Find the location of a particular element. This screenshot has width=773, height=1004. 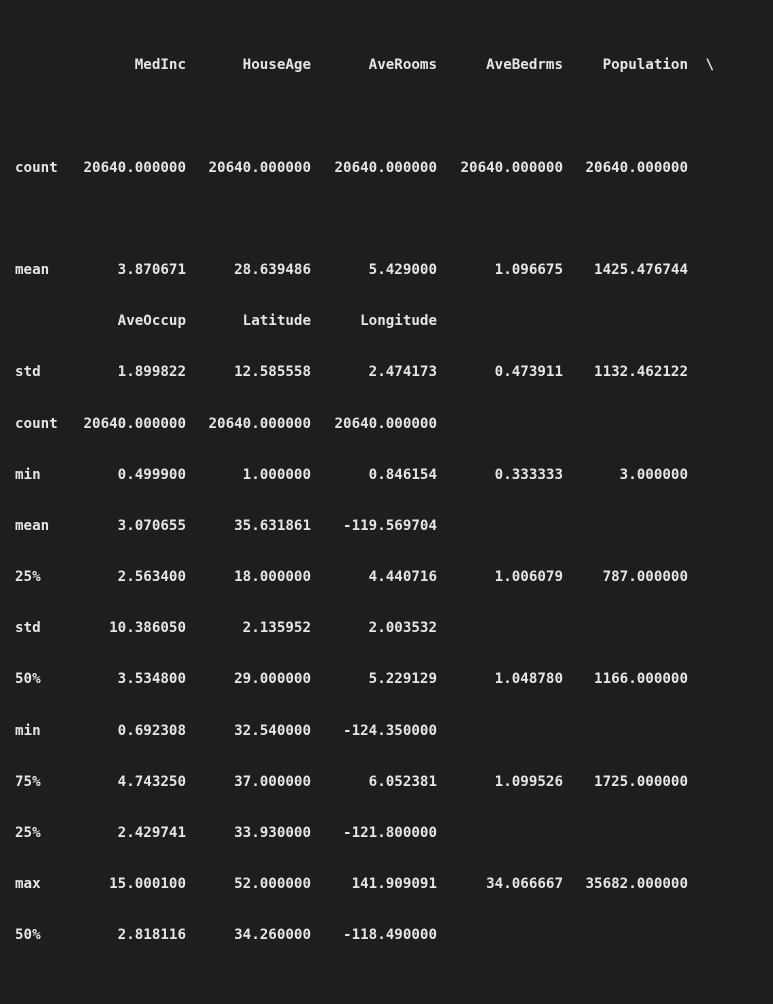

table-cell: -118.490000 is located at coordinates (390, 935).